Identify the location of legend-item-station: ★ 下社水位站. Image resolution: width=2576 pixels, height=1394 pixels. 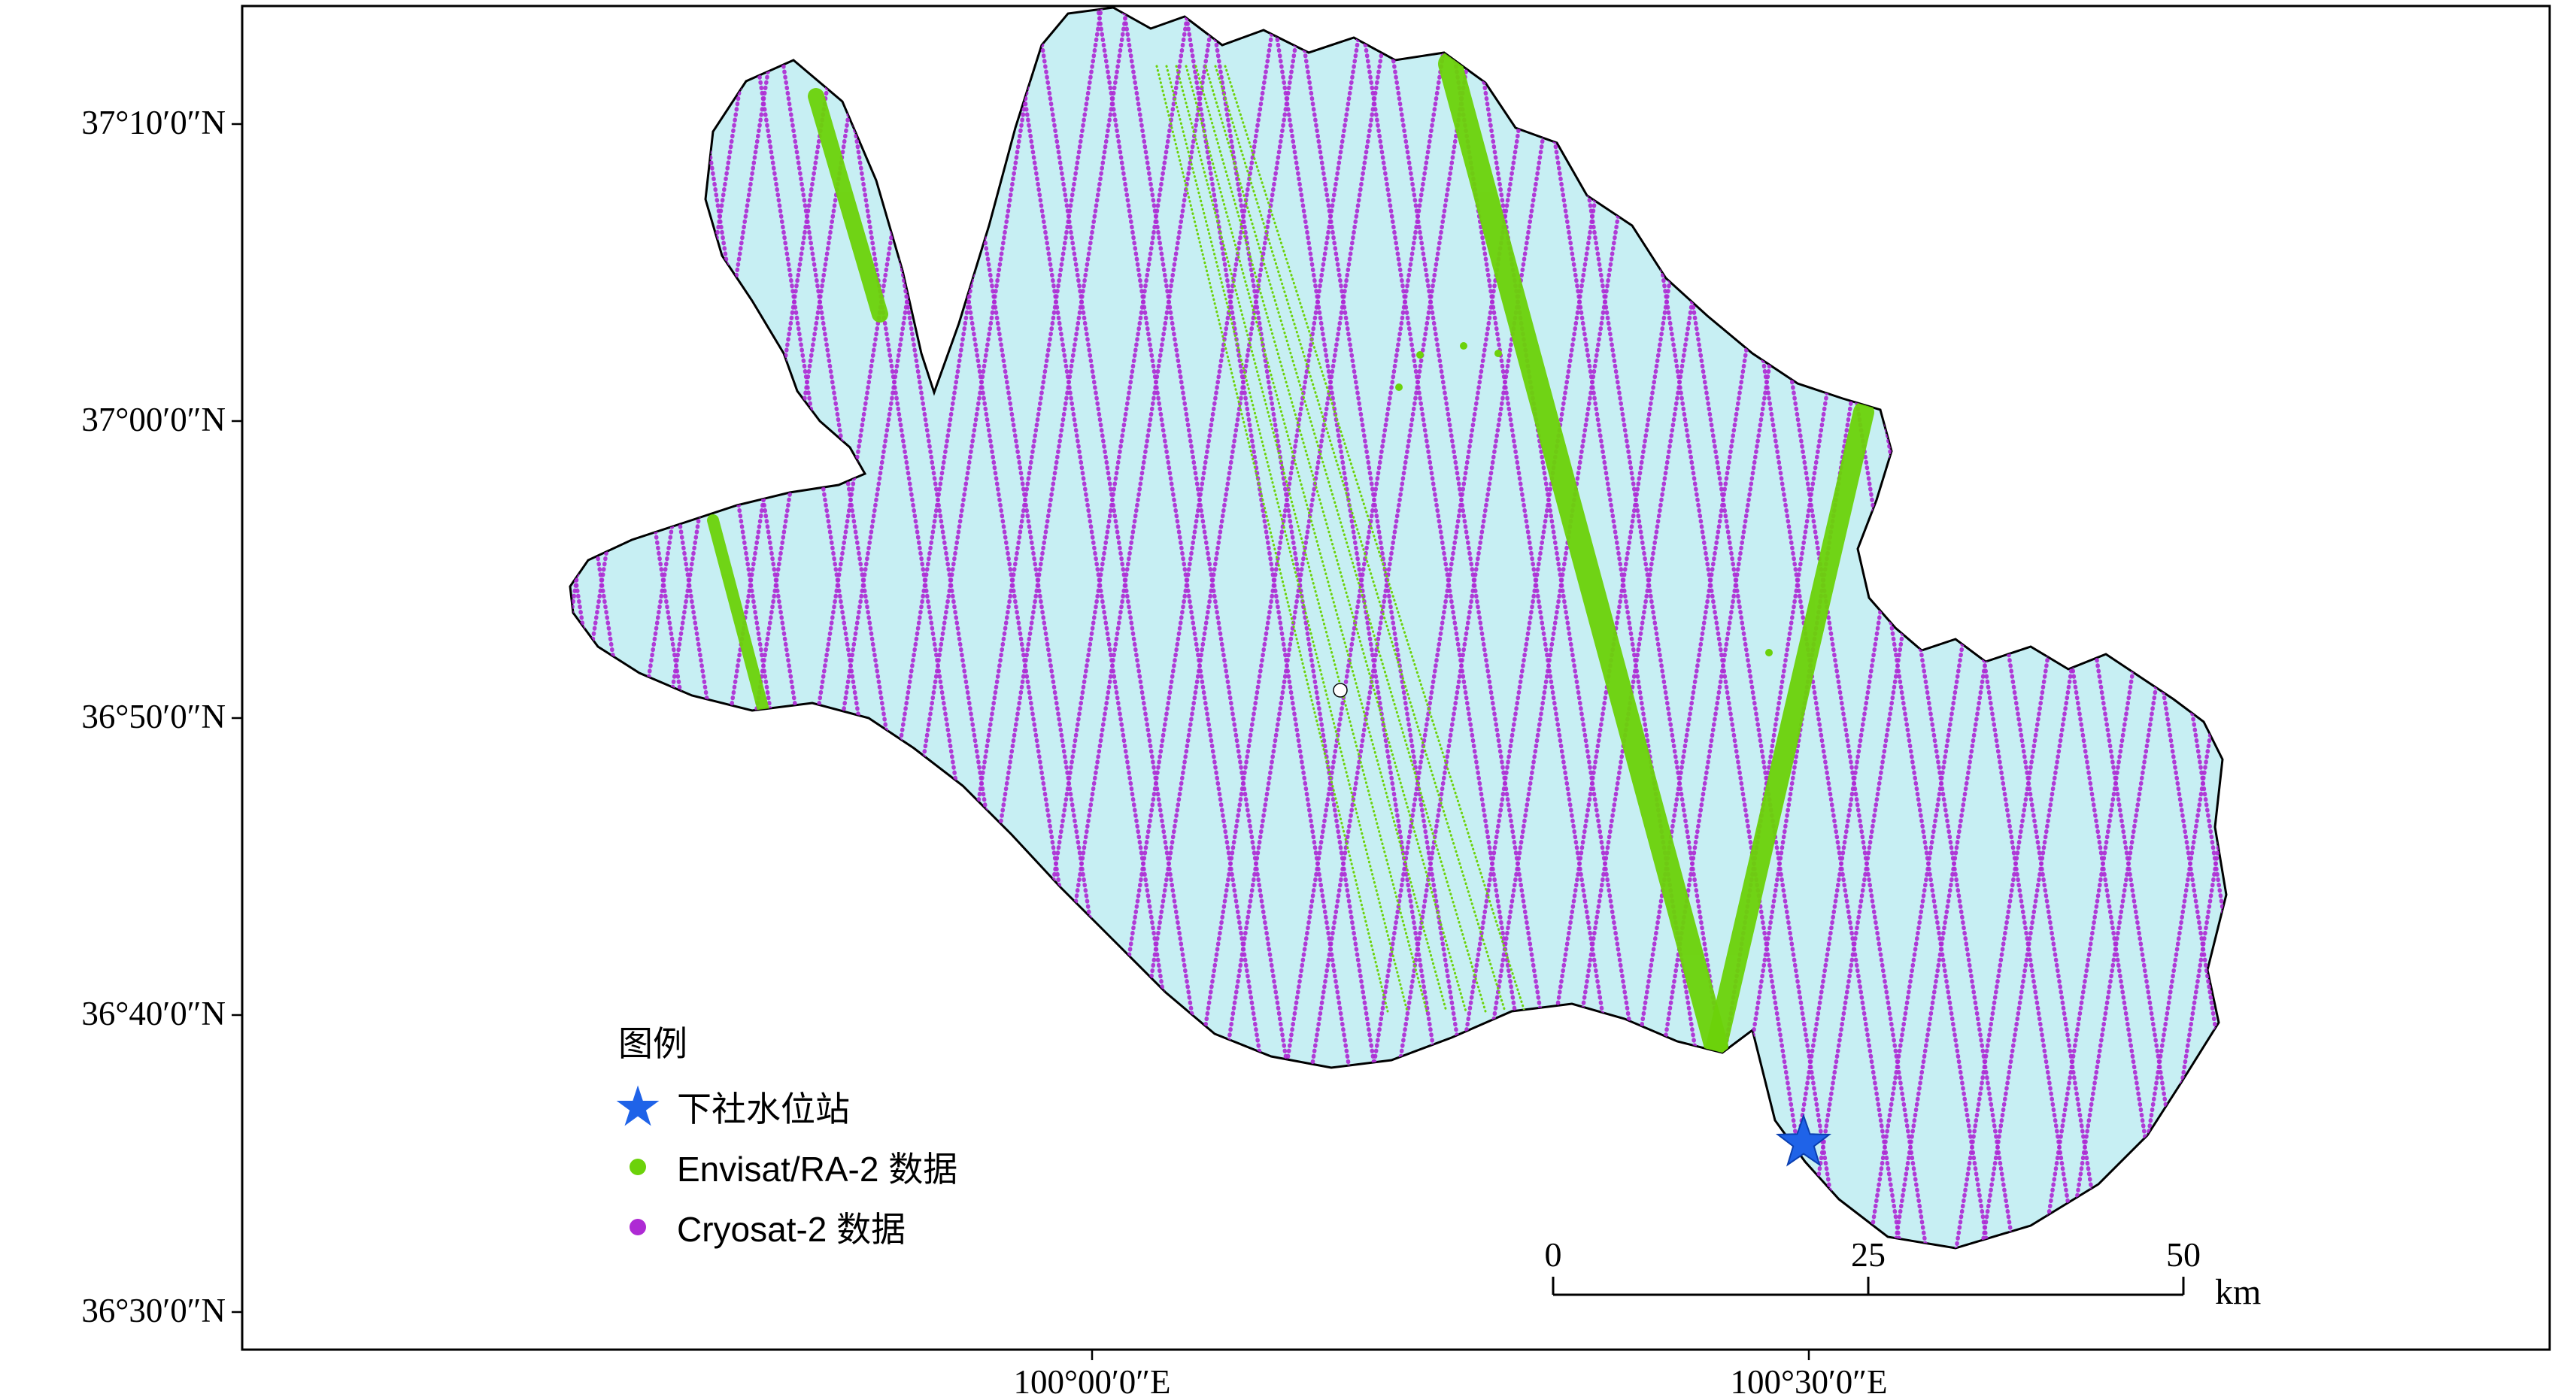
(778, 1107).